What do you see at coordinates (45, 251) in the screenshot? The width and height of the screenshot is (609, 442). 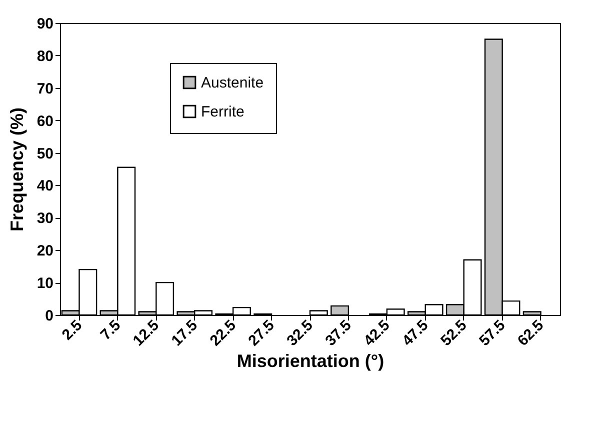 I see `y-tick-label: 20` at bounding box center [45, 251].